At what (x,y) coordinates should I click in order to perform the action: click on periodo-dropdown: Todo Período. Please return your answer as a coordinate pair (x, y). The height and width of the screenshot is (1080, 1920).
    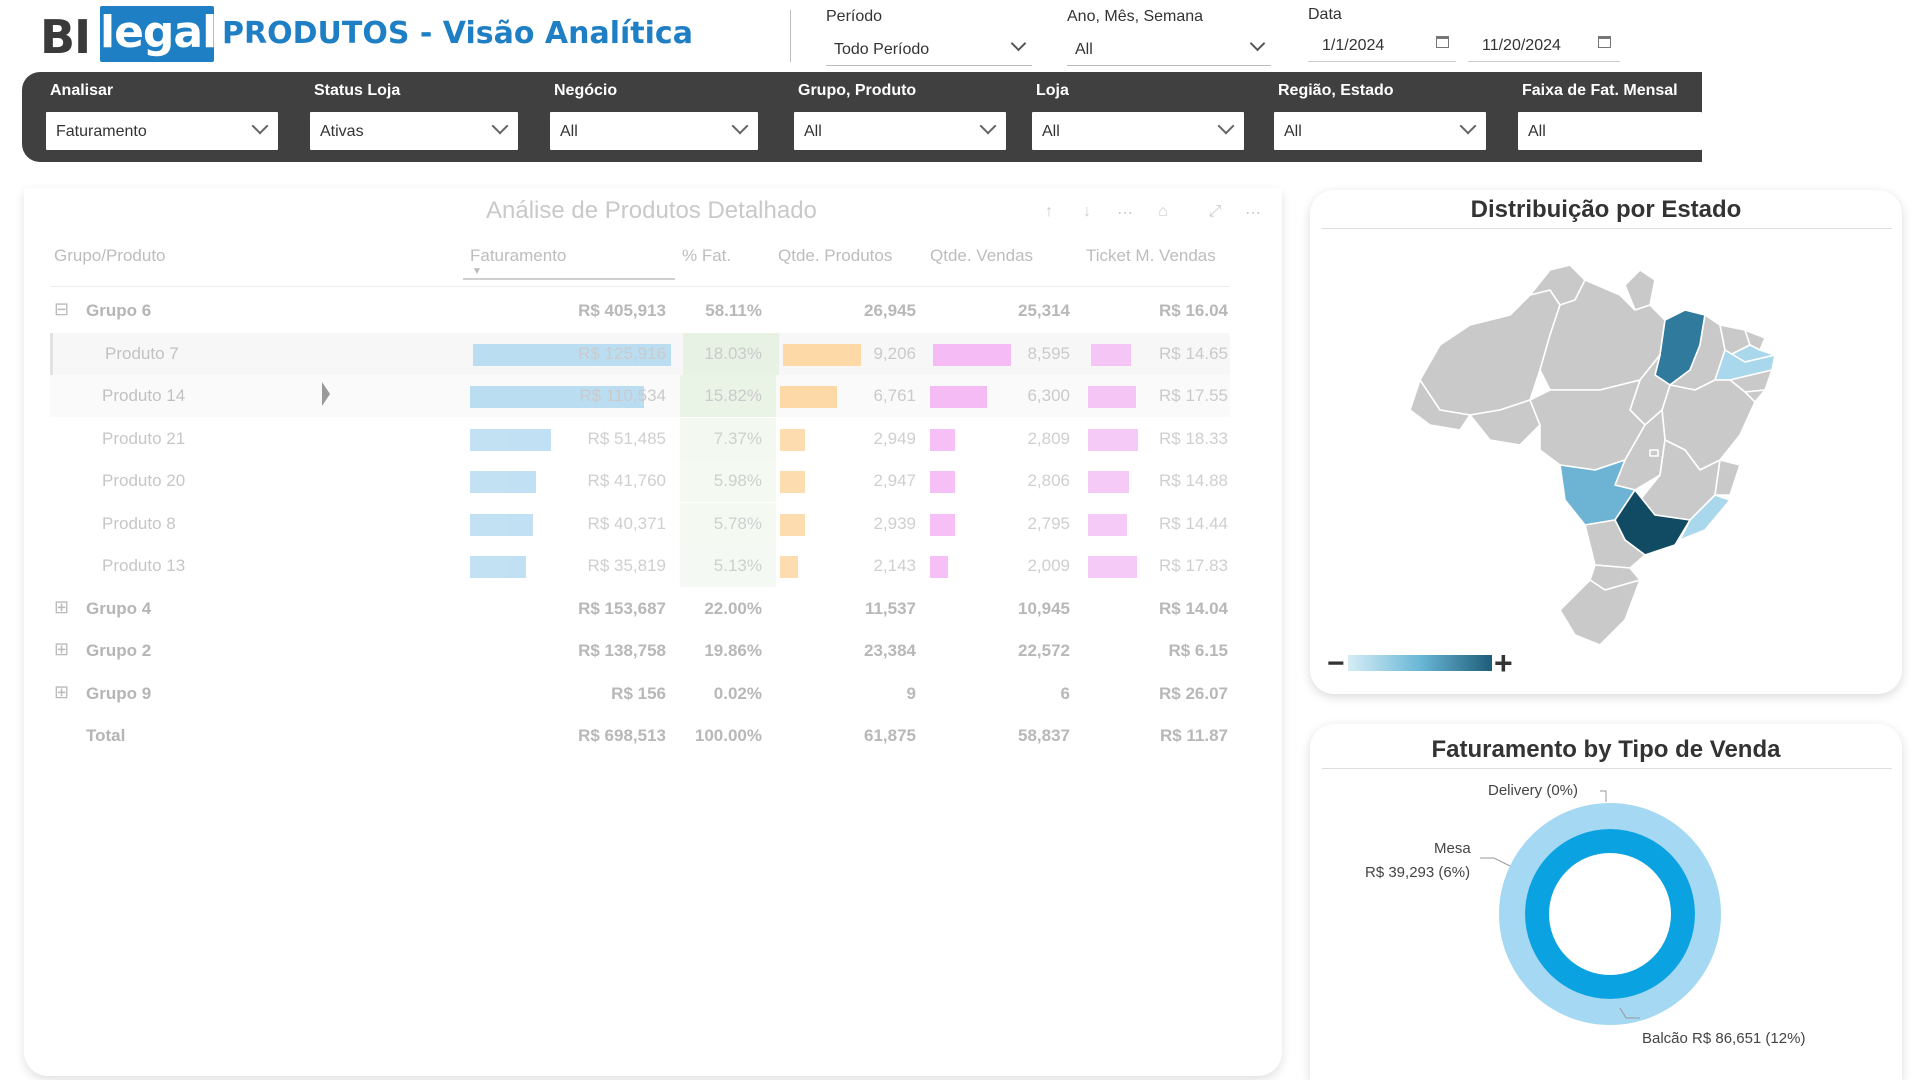
    Looking at the image, I should click on (929, 49).